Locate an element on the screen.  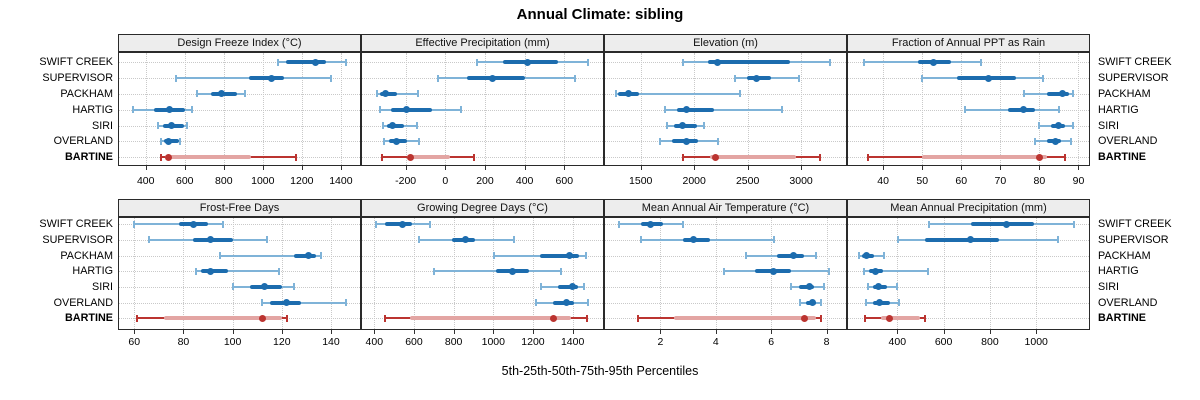
row-label-left-swift-creek: SWIFT CREEK is located at coordinates (76, 224).